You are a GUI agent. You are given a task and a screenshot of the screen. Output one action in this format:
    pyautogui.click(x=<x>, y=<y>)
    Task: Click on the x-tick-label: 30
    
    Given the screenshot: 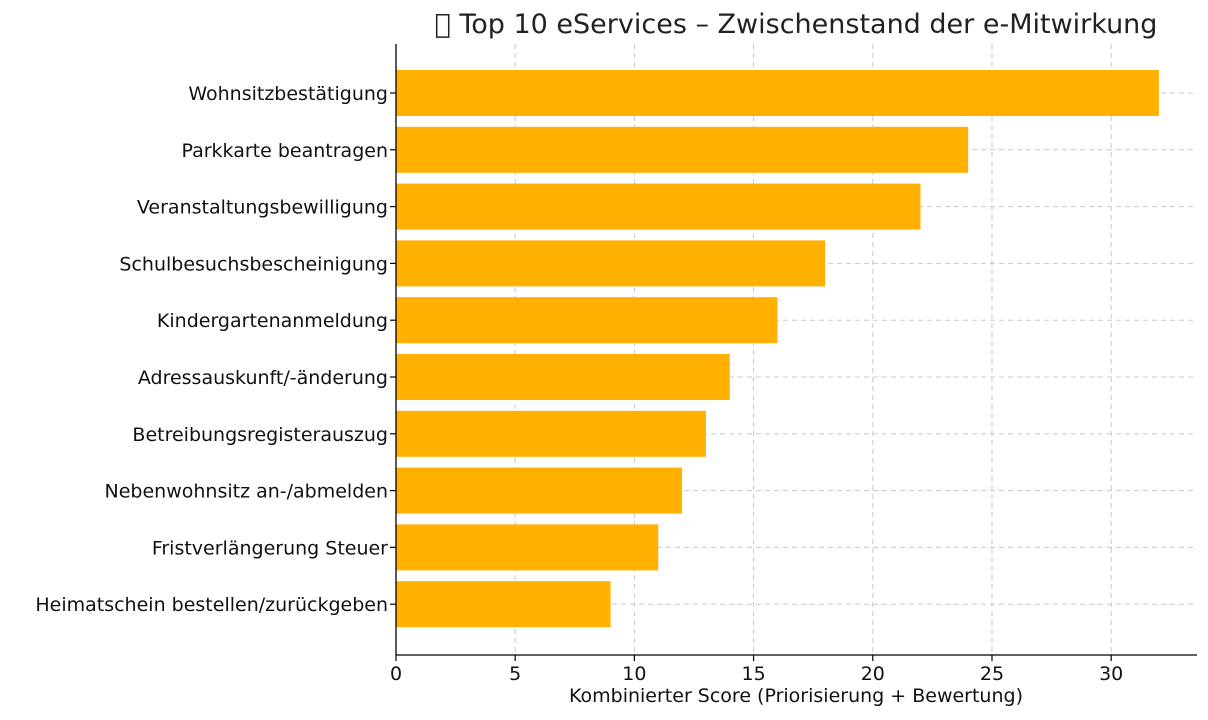 What is the action you would take?
    pyautogui.click(x=1111, y=674)
    